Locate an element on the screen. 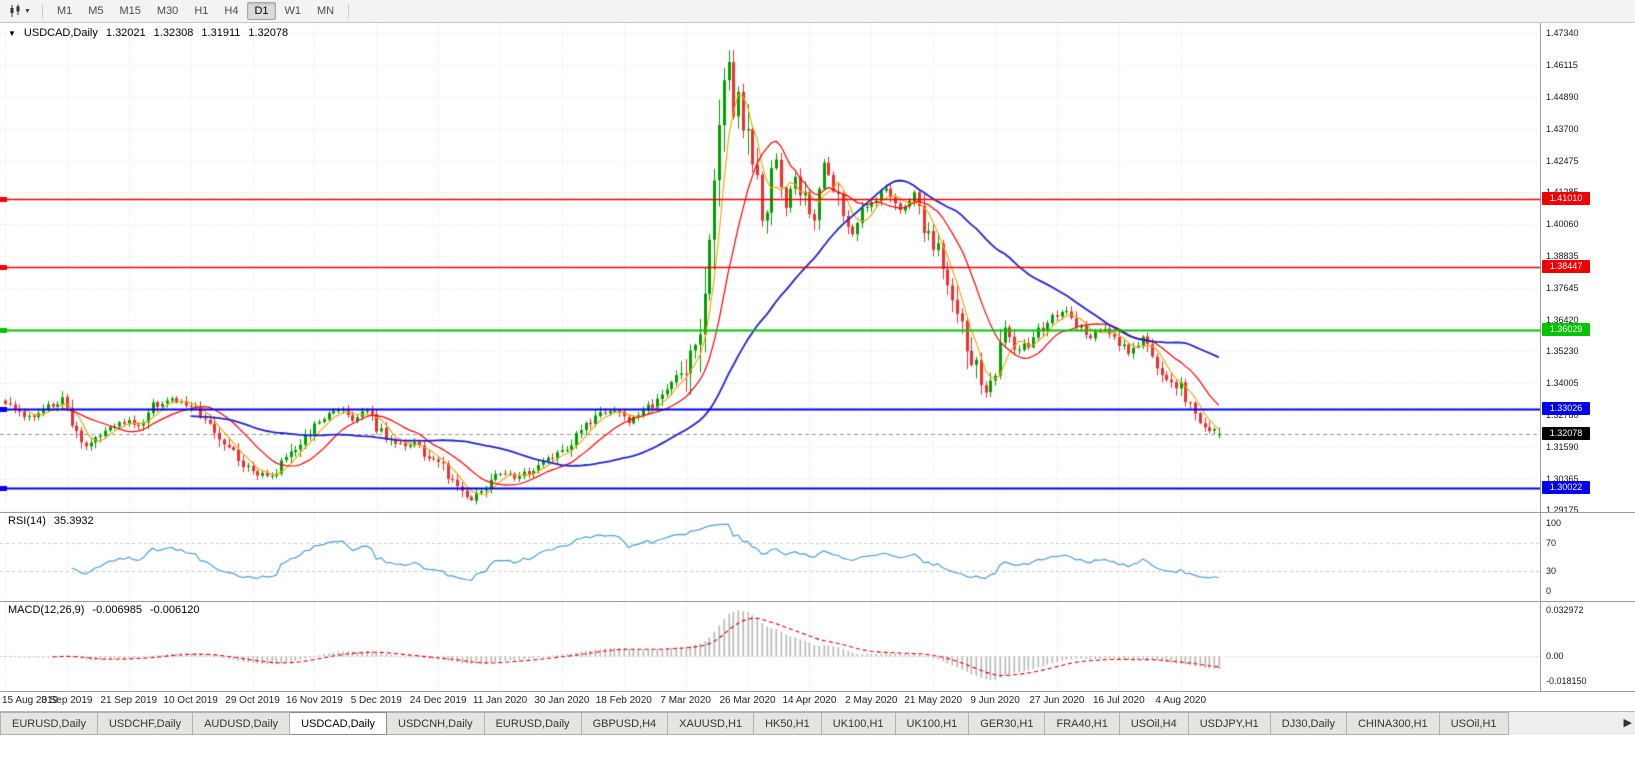  chart-tab-usdcad-daily: USDCAD,Daily is located at coordinates (339, 723).